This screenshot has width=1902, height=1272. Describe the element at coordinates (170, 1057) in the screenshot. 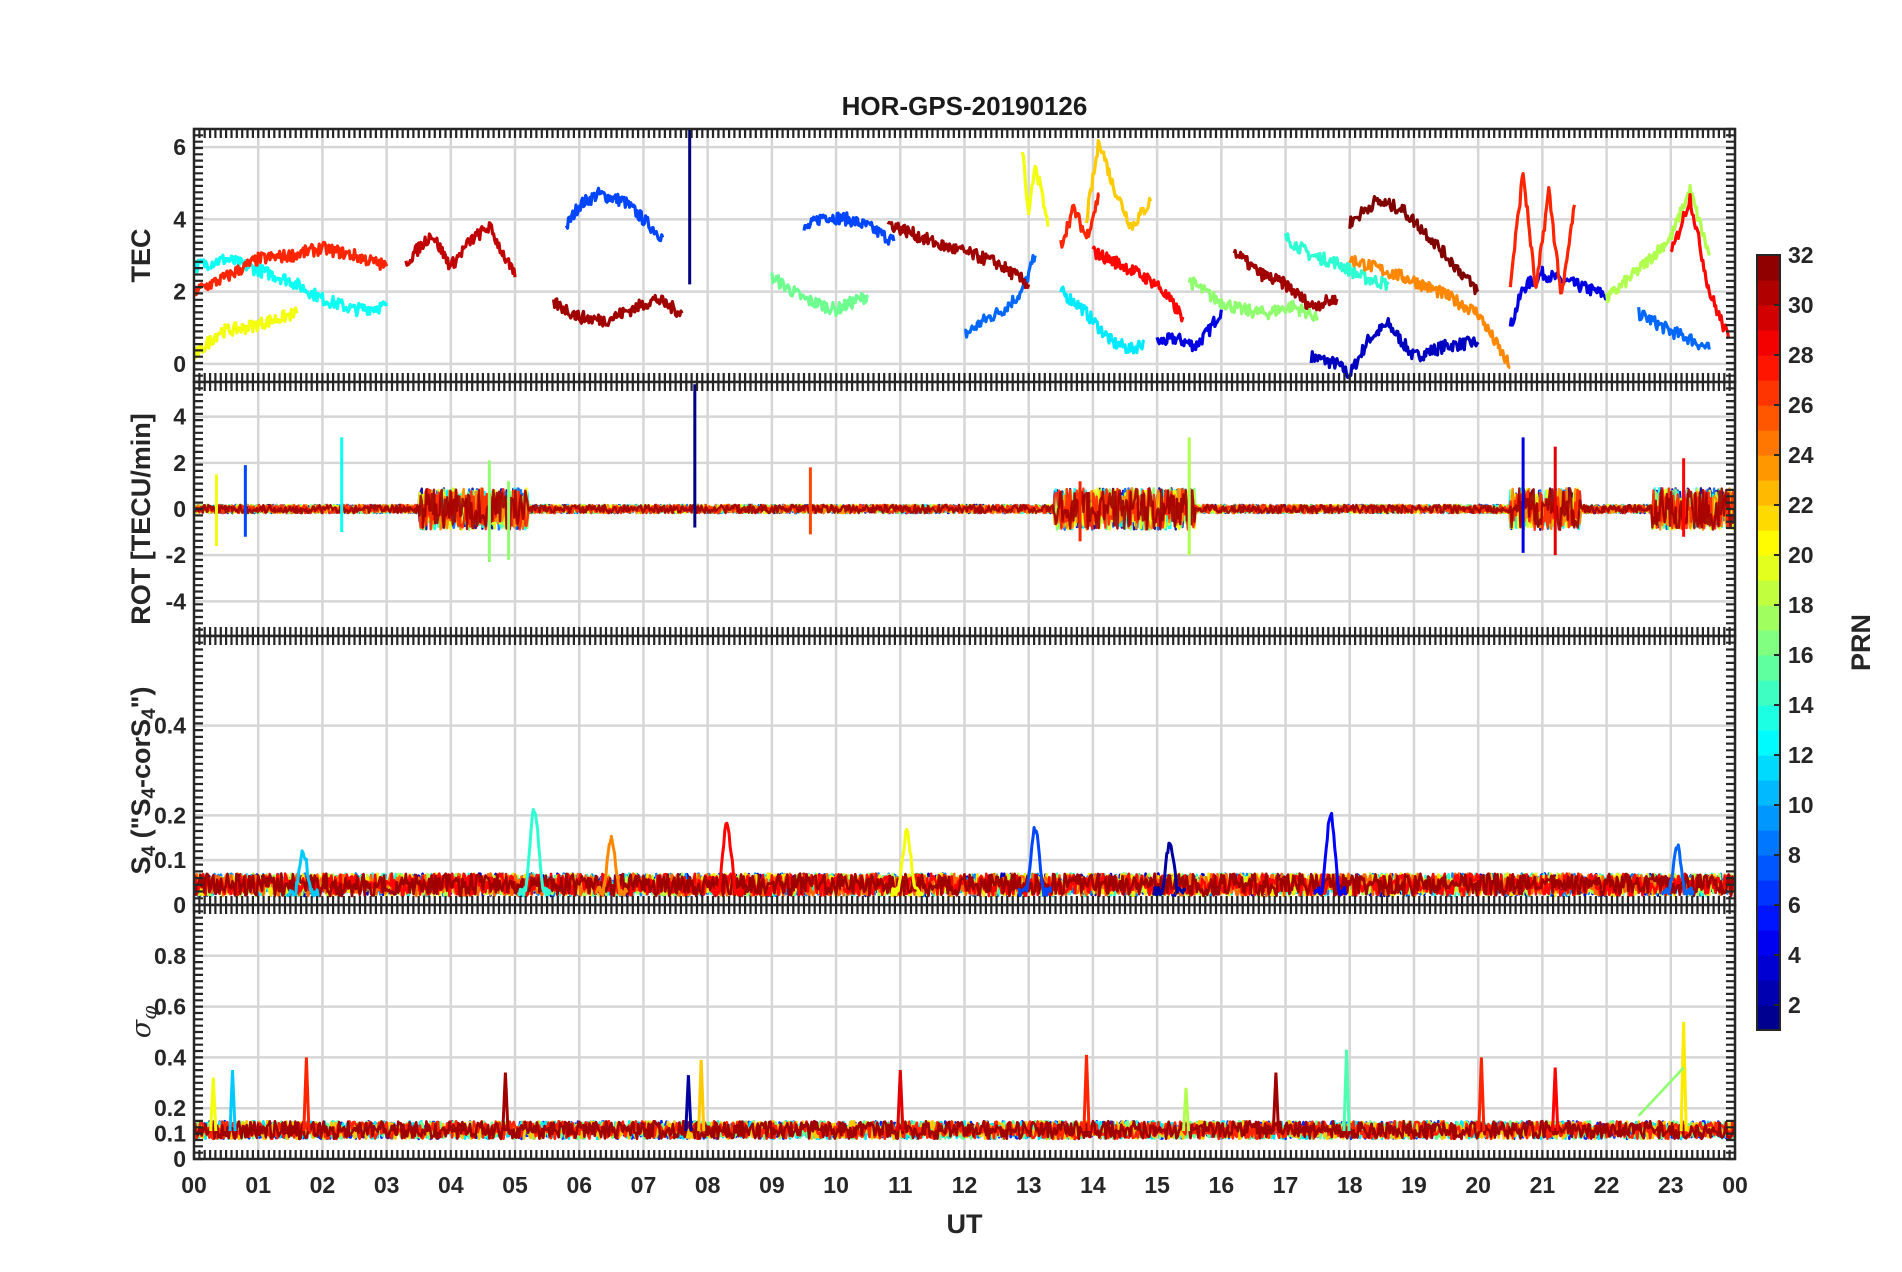

I see `ytick-sigma: 0.4` at that location.